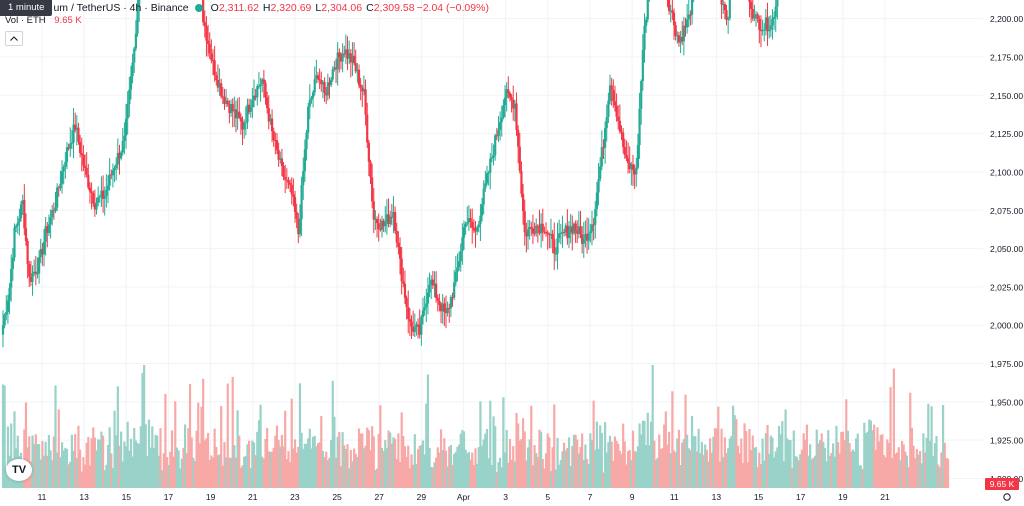  I want to click on price-change: −2.04 (−0.09%), so click(452, 8).